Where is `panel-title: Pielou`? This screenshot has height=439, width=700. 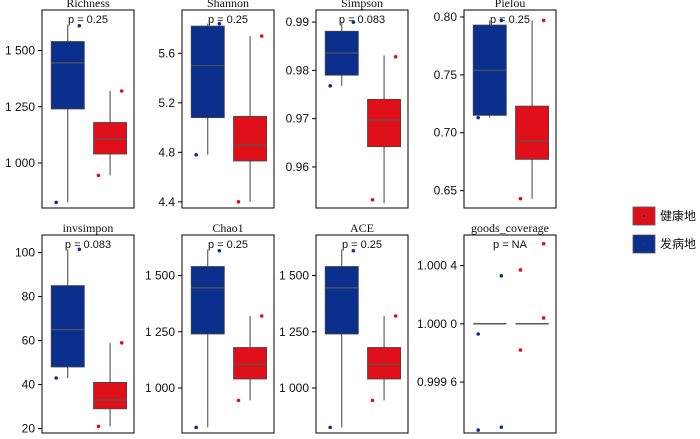 panel-title: Pielou is located at coordinates (510, 5).